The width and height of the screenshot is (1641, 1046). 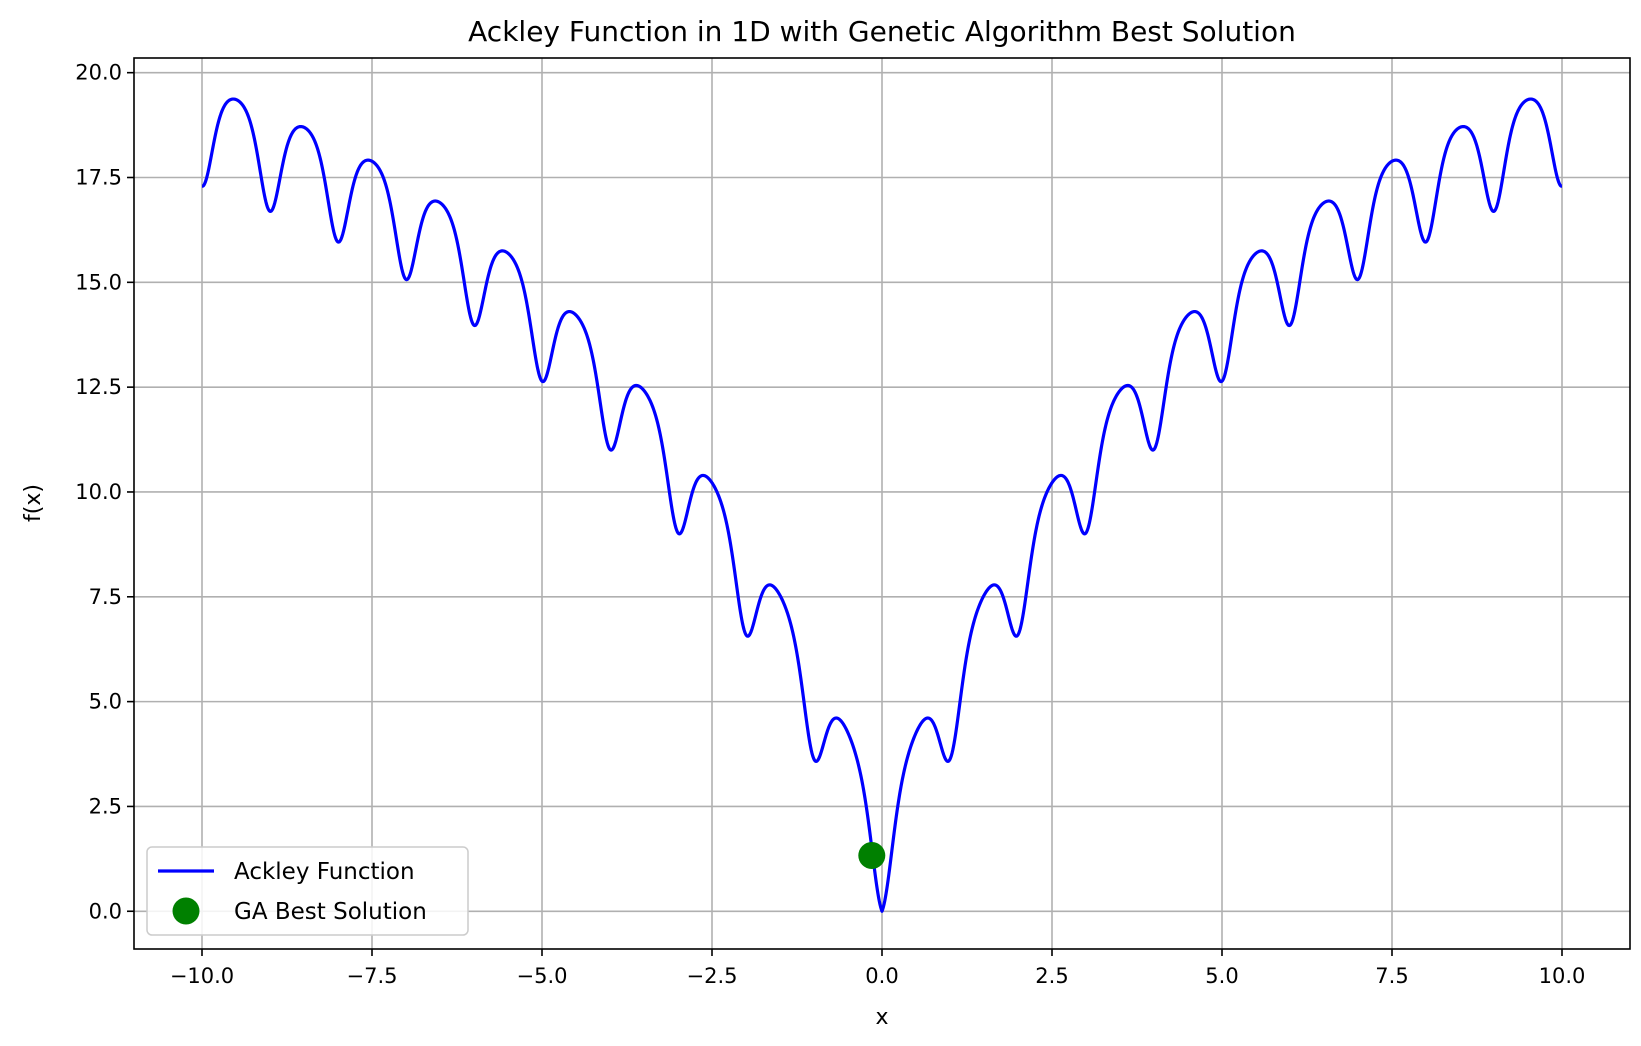 What do you see at coordinates (542, 976) in the screenshot?
I see `x-tick-label: −5.0` at bounding box center [542, 976].